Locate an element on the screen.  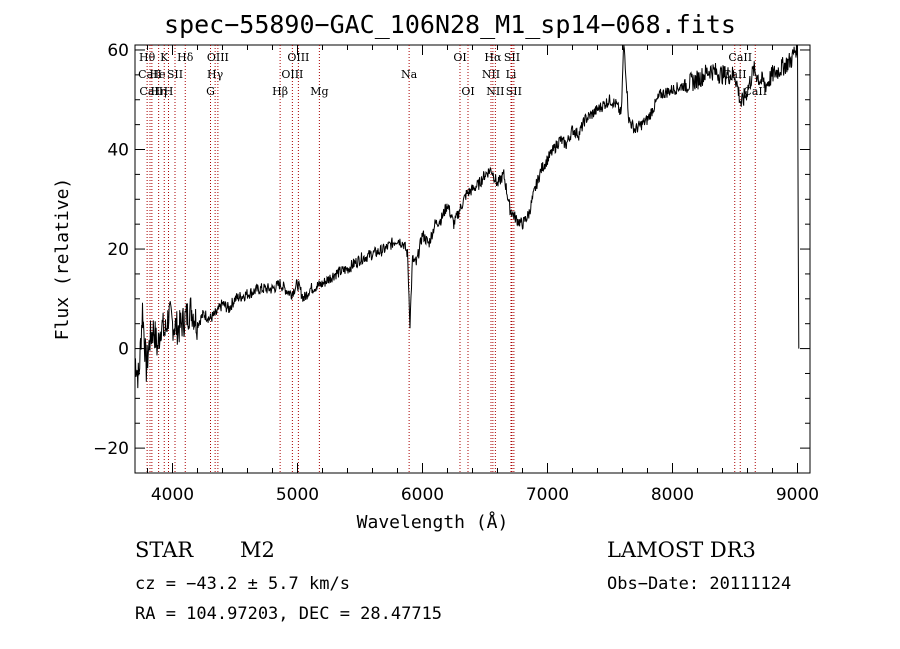
x-axis-label: Wavelength (Å) is located at coordinates (433, 522).